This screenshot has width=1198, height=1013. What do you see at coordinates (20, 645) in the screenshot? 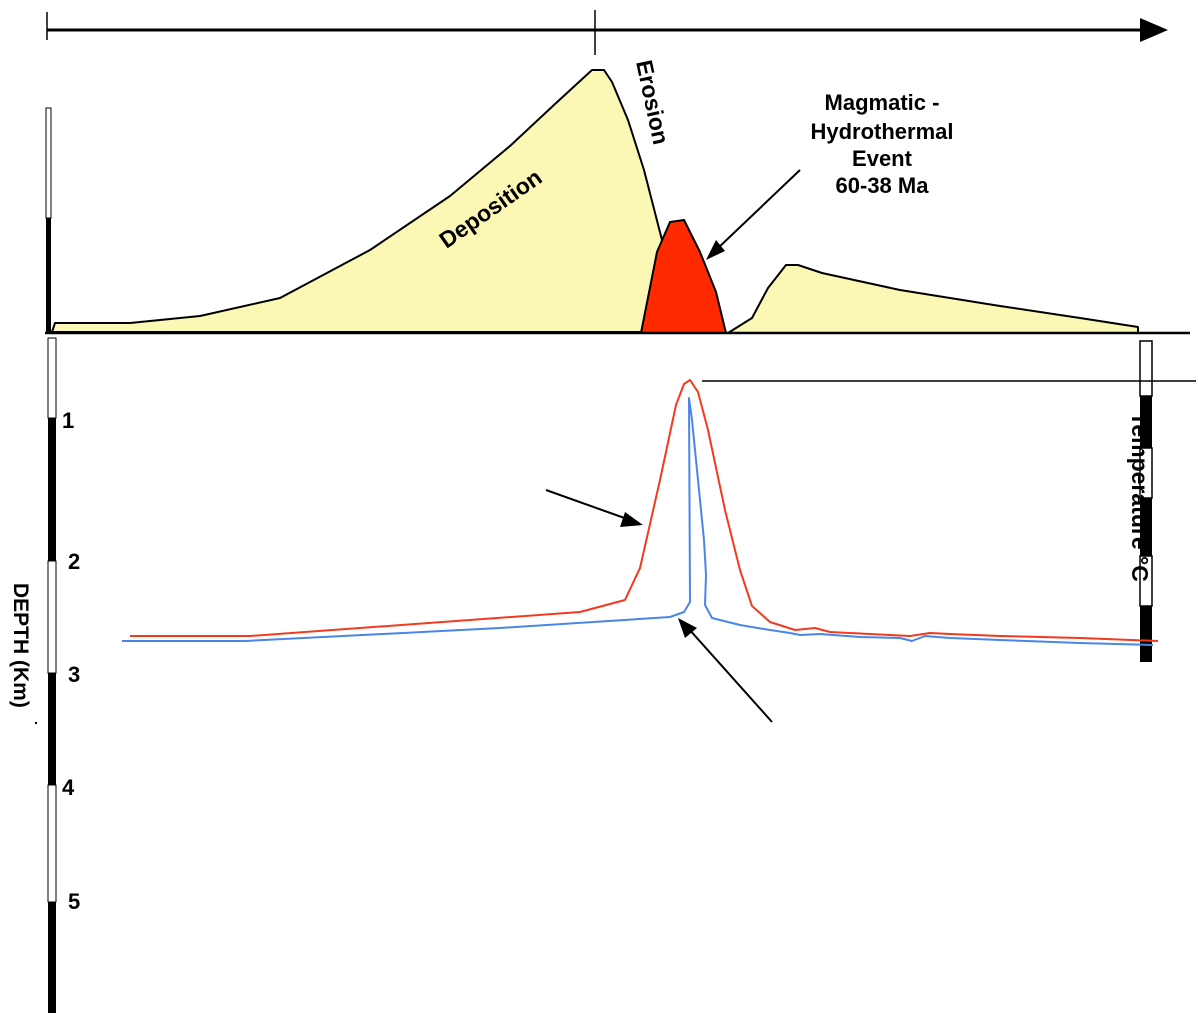
I see `depth-axis-label: DEPTH (Km)` at bounding box center [20, 645].